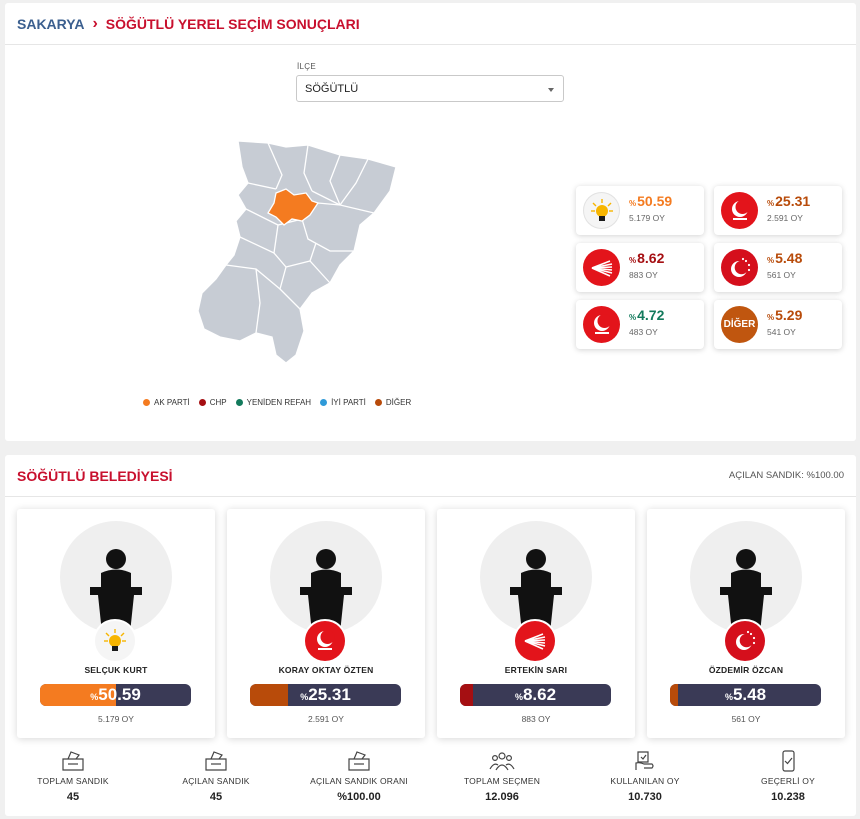 The image size is (860, 819). I want to click on stat-used-votes: KULLANILAN OY 10.730, so click(645, 776).